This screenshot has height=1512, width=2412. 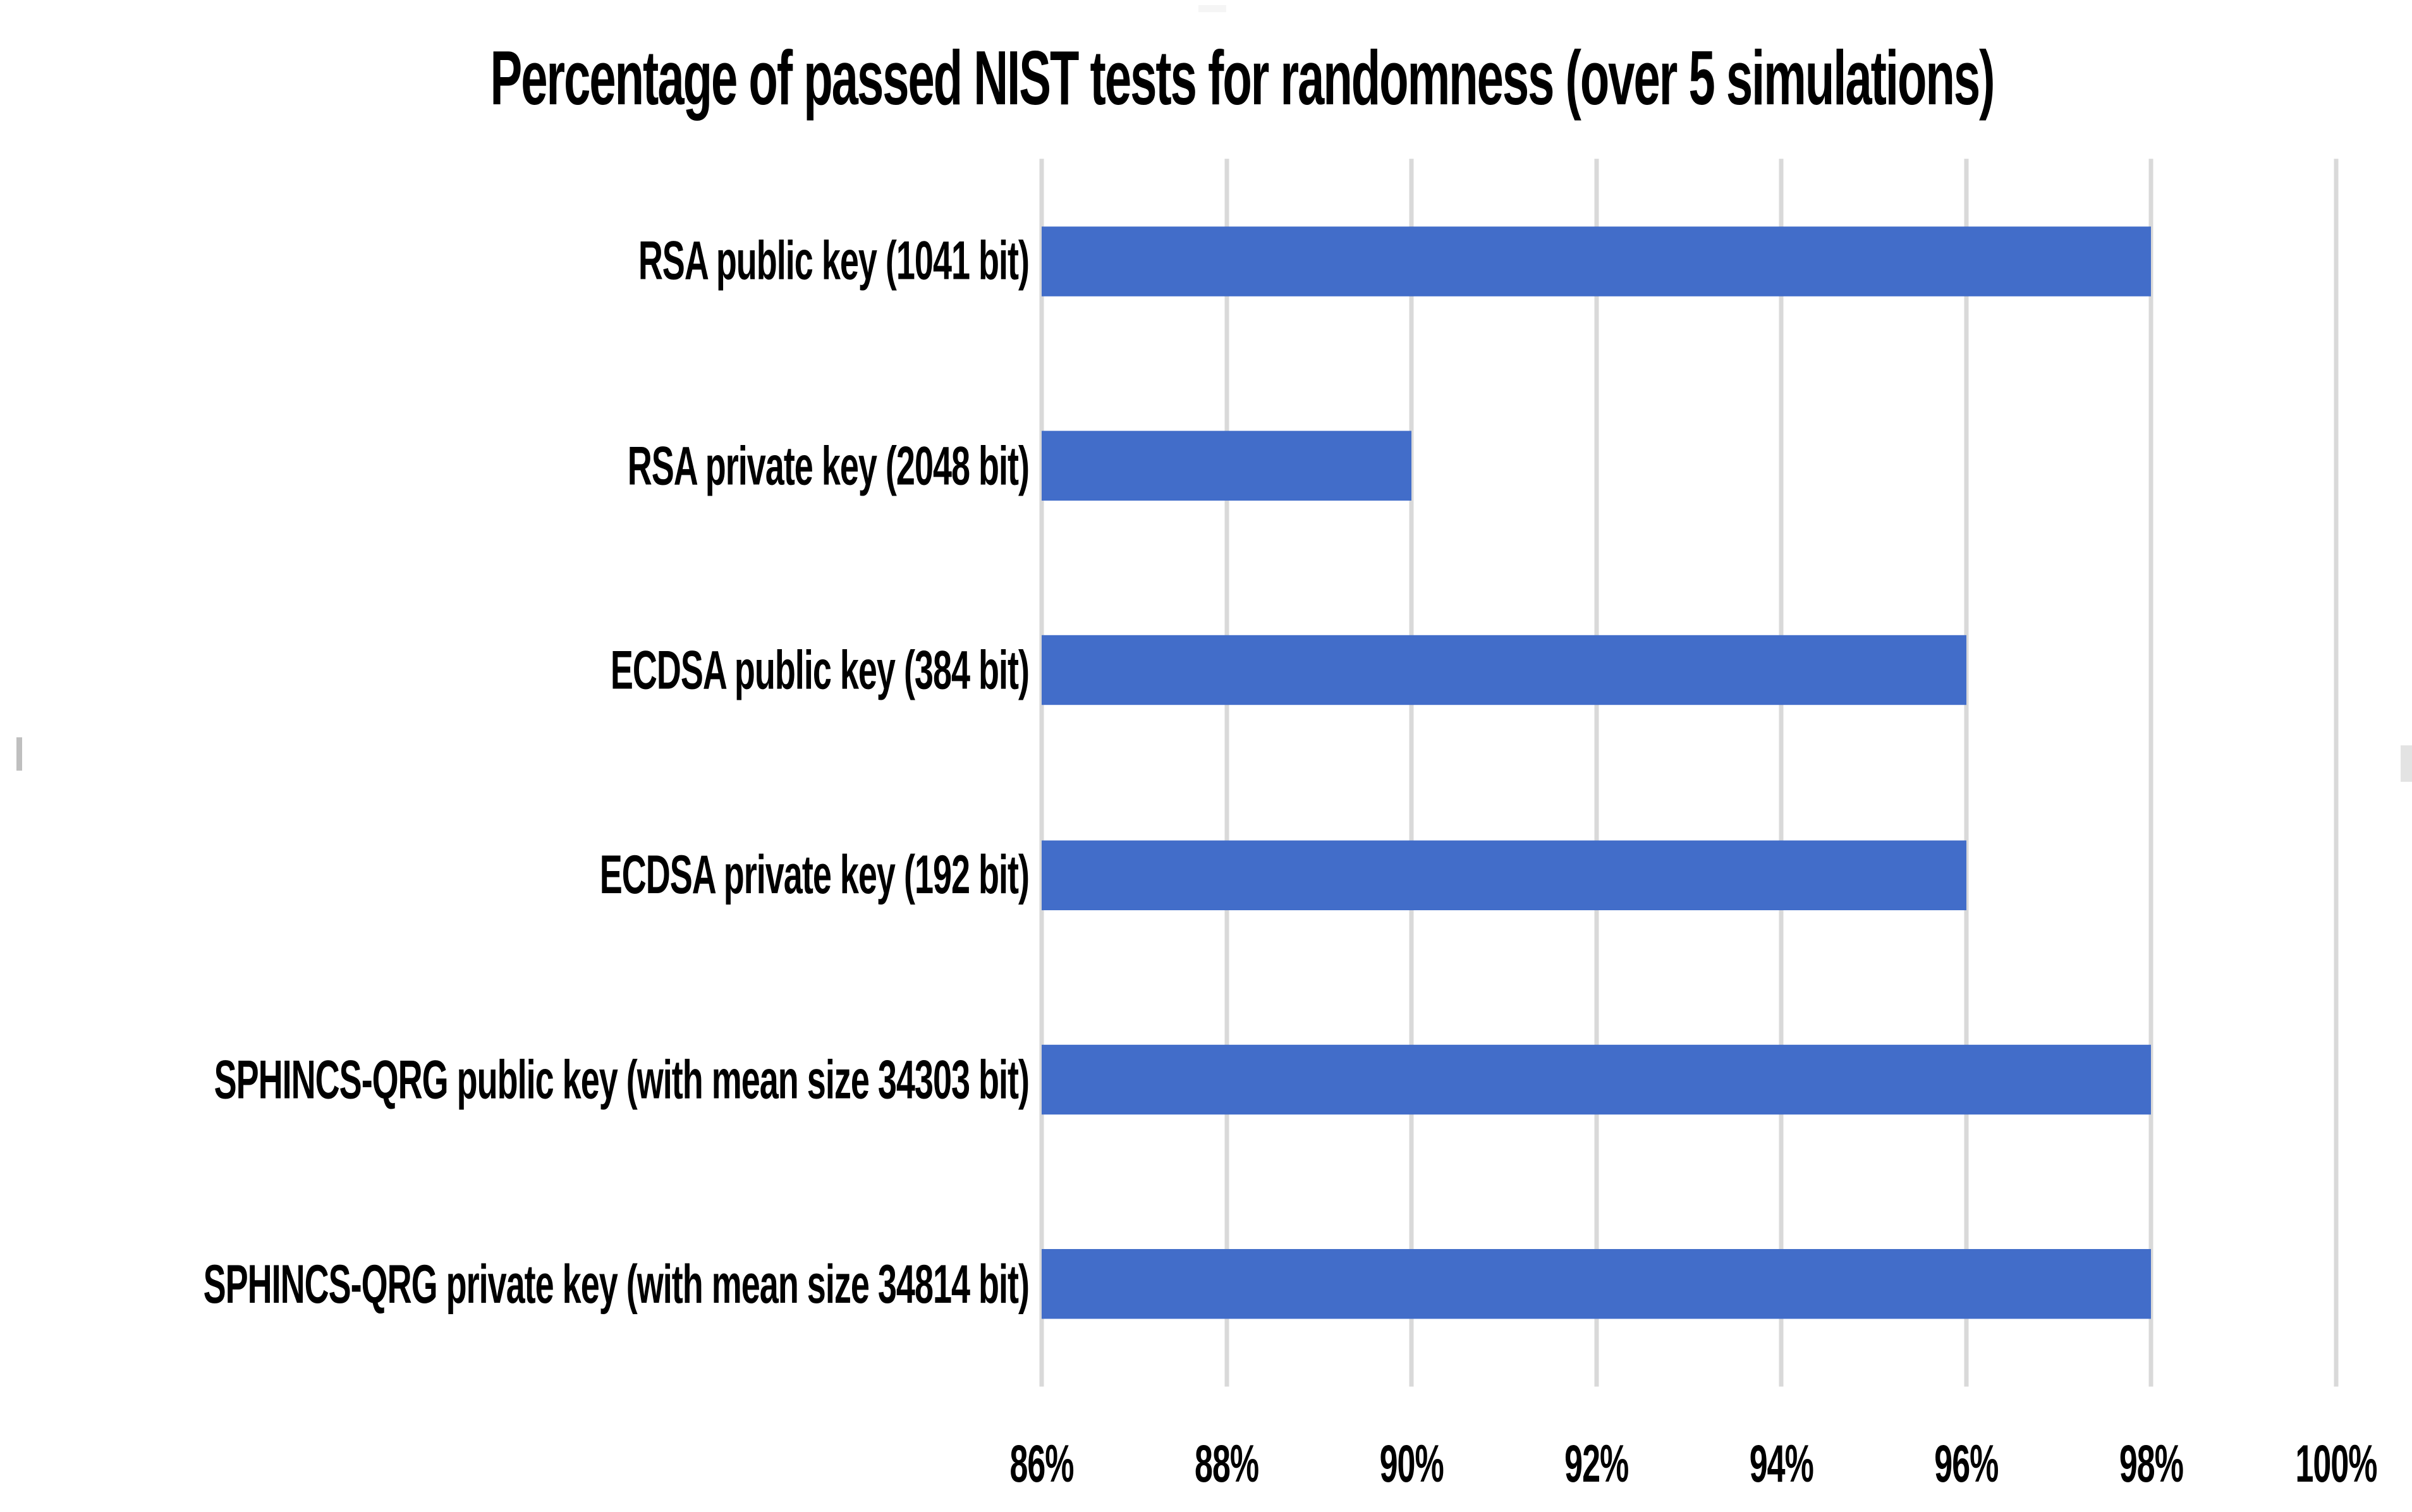 What do you see at coordinates (1411, 1465) in the screenshot?
I see `x-tick-label: 90%` at bounding box center [1411, 1465].